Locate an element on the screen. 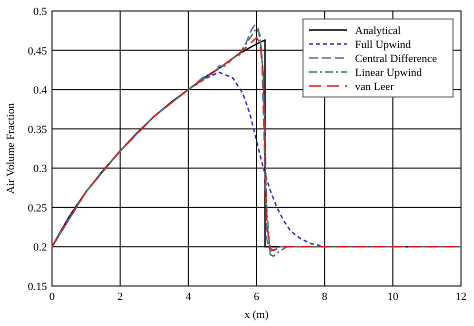  legend-label: Central Difference is located at coordinates (396, 59).